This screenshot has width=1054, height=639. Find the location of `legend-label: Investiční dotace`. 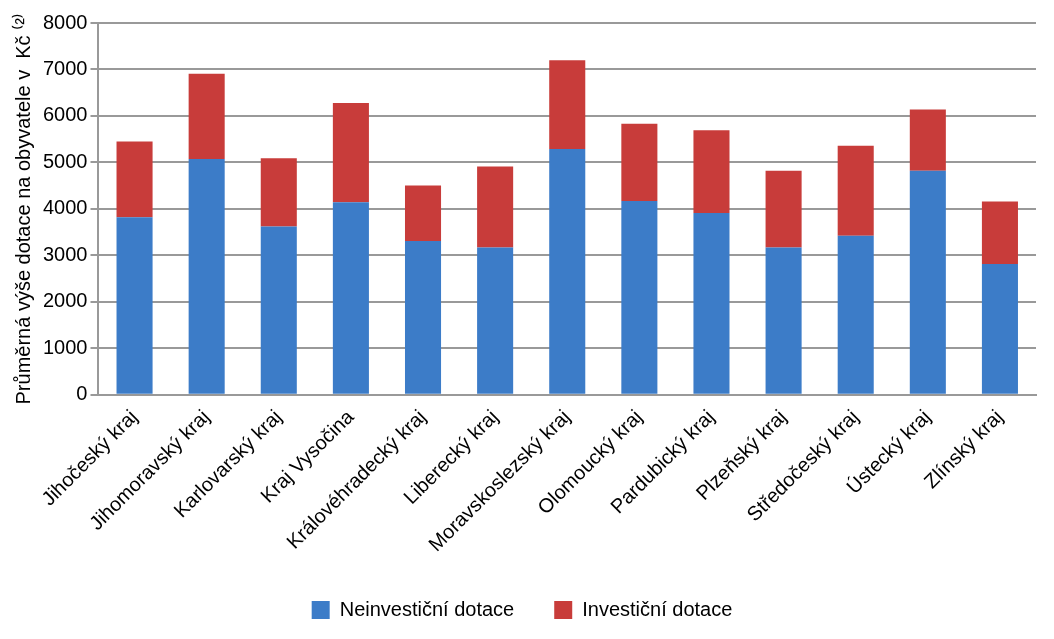

legend-label: Investiční dotace is located at coordinates (657, 608).